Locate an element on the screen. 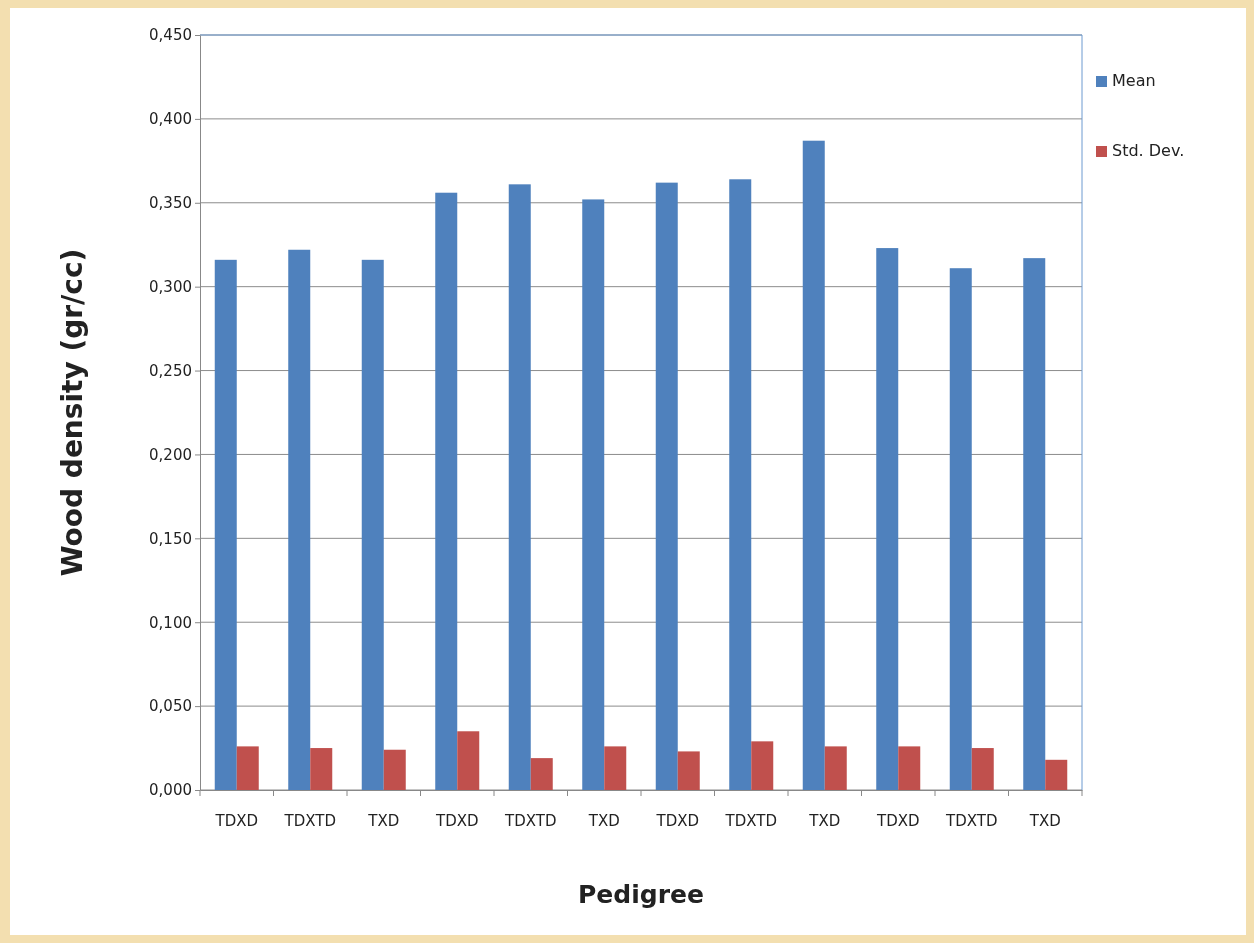 This screenshot has height=943, width=1254. y-tick-label: 0,200 is located at coordinates (170, 454).